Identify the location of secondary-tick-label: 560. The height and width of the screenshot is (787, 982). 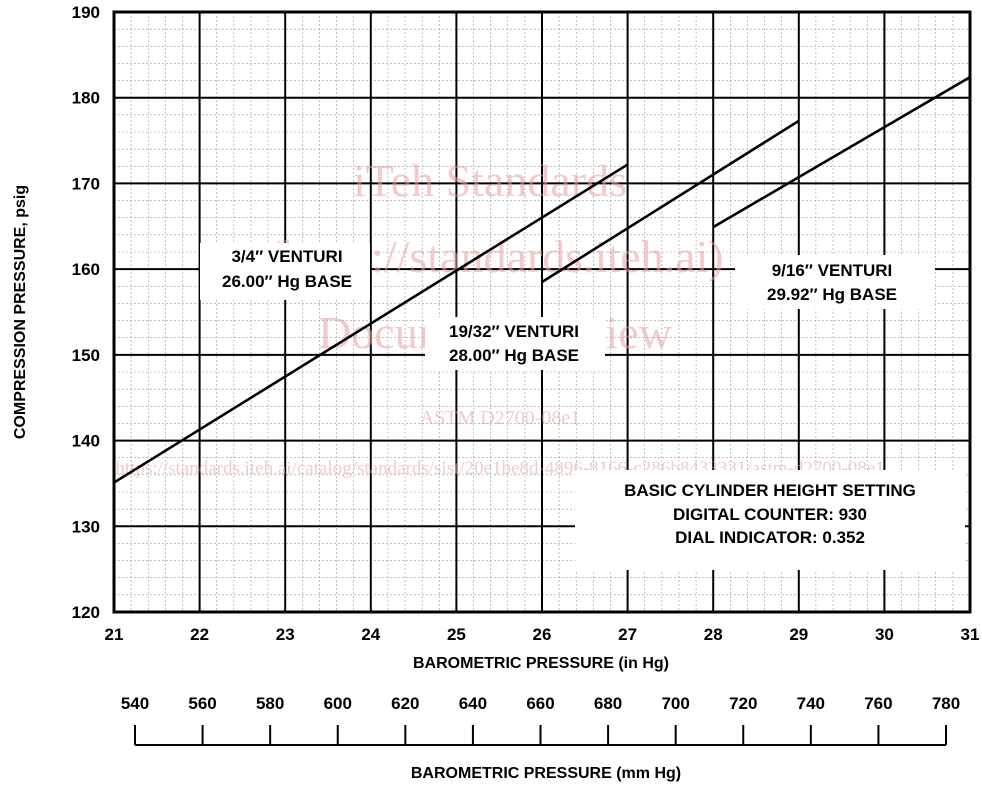
(202, 703).